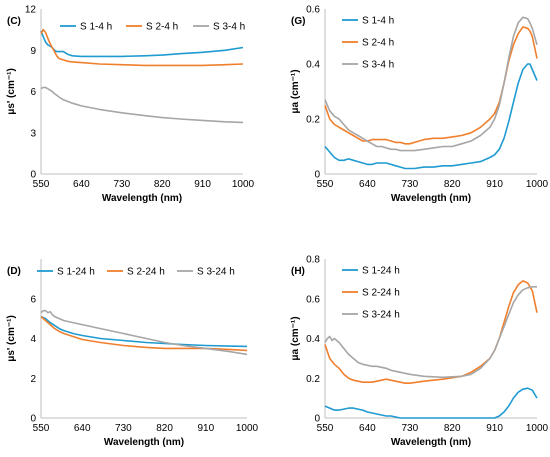 This screenshot has height=457, width=550. What do you see at coordinates (33, 133) in the screenshot?
I see `panel-0-ytick: 3` at bounding box center [33, 133].